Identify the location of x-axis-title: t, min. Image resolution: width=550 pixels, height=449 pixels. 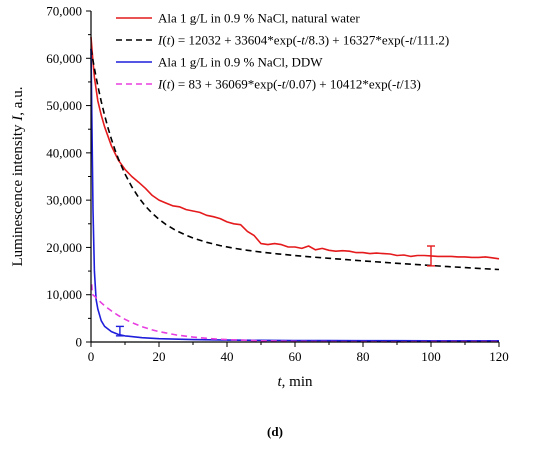
(295, 382).